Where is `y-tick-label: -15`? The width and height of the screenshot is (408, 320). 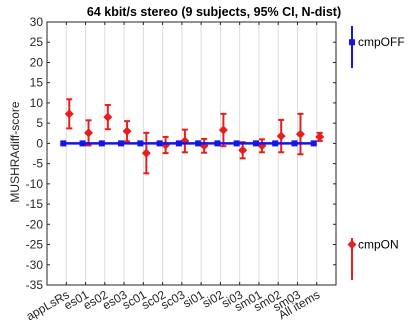 y-tick-label: -15 is located at coordinates (35, 204).